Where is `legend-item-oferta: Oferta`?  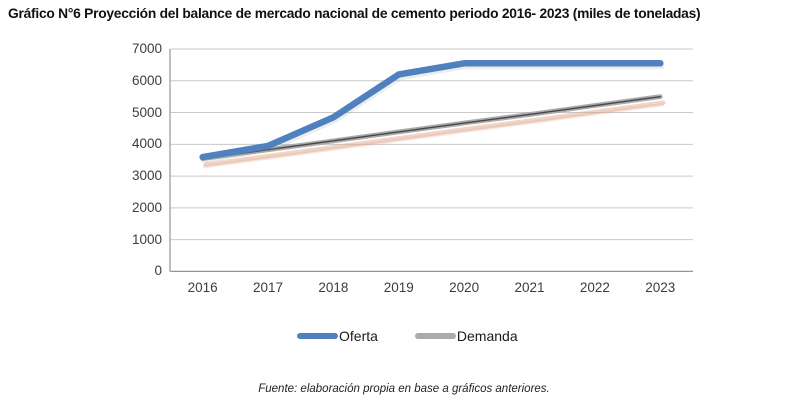 legend-item-oferta: Oferta is located at coordinates (337, 336).